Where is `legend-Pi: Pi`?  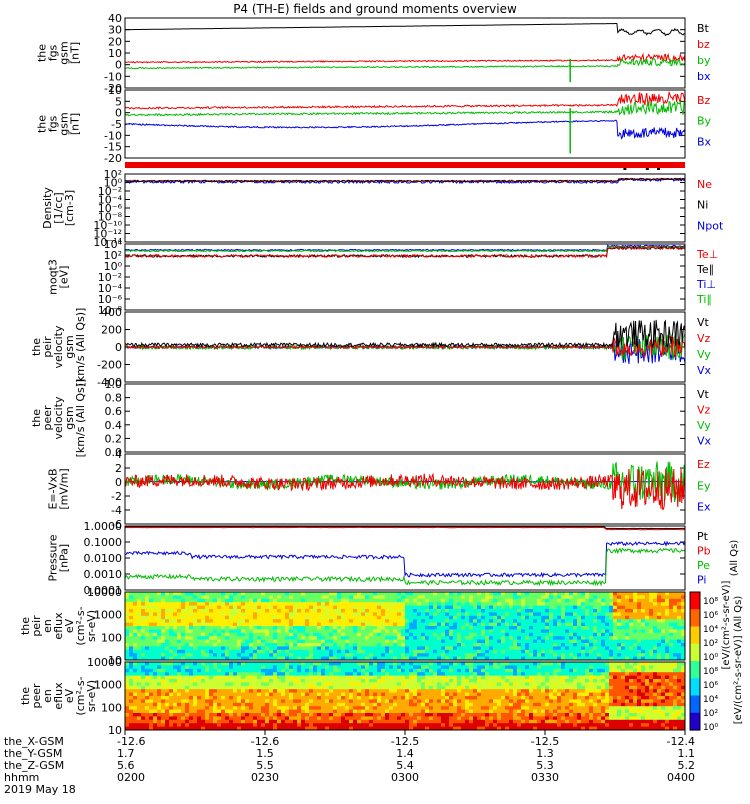
legend-Pi: Pi is located at coordinates (701, 580).